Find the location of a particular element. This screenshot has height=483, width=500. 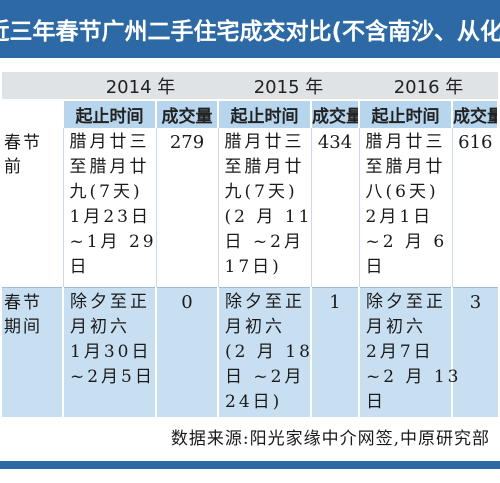

period-line: 24日) is located at coordinates (254, 402).